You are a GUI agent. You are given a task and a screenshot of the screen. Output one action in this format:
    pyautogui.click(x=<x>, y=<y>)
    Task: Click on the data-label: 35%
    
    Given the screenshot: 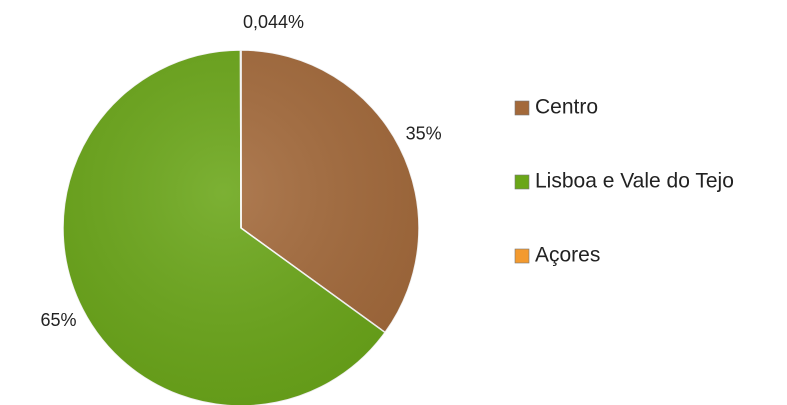 What is the action you would take?
    pyautogui.click(x=424, y=134)
    